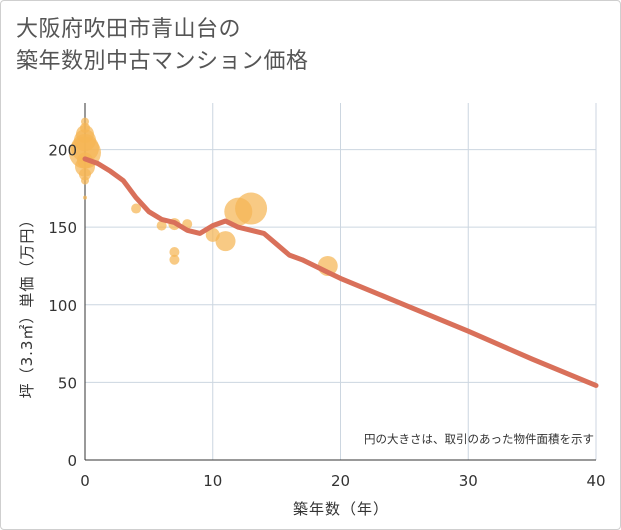 This screenshot has height=530, width=621. What do you see at coordinates (212, 481) in the screenshot?
I see `x-tick-label: 10` at bounding box center [212, 481].